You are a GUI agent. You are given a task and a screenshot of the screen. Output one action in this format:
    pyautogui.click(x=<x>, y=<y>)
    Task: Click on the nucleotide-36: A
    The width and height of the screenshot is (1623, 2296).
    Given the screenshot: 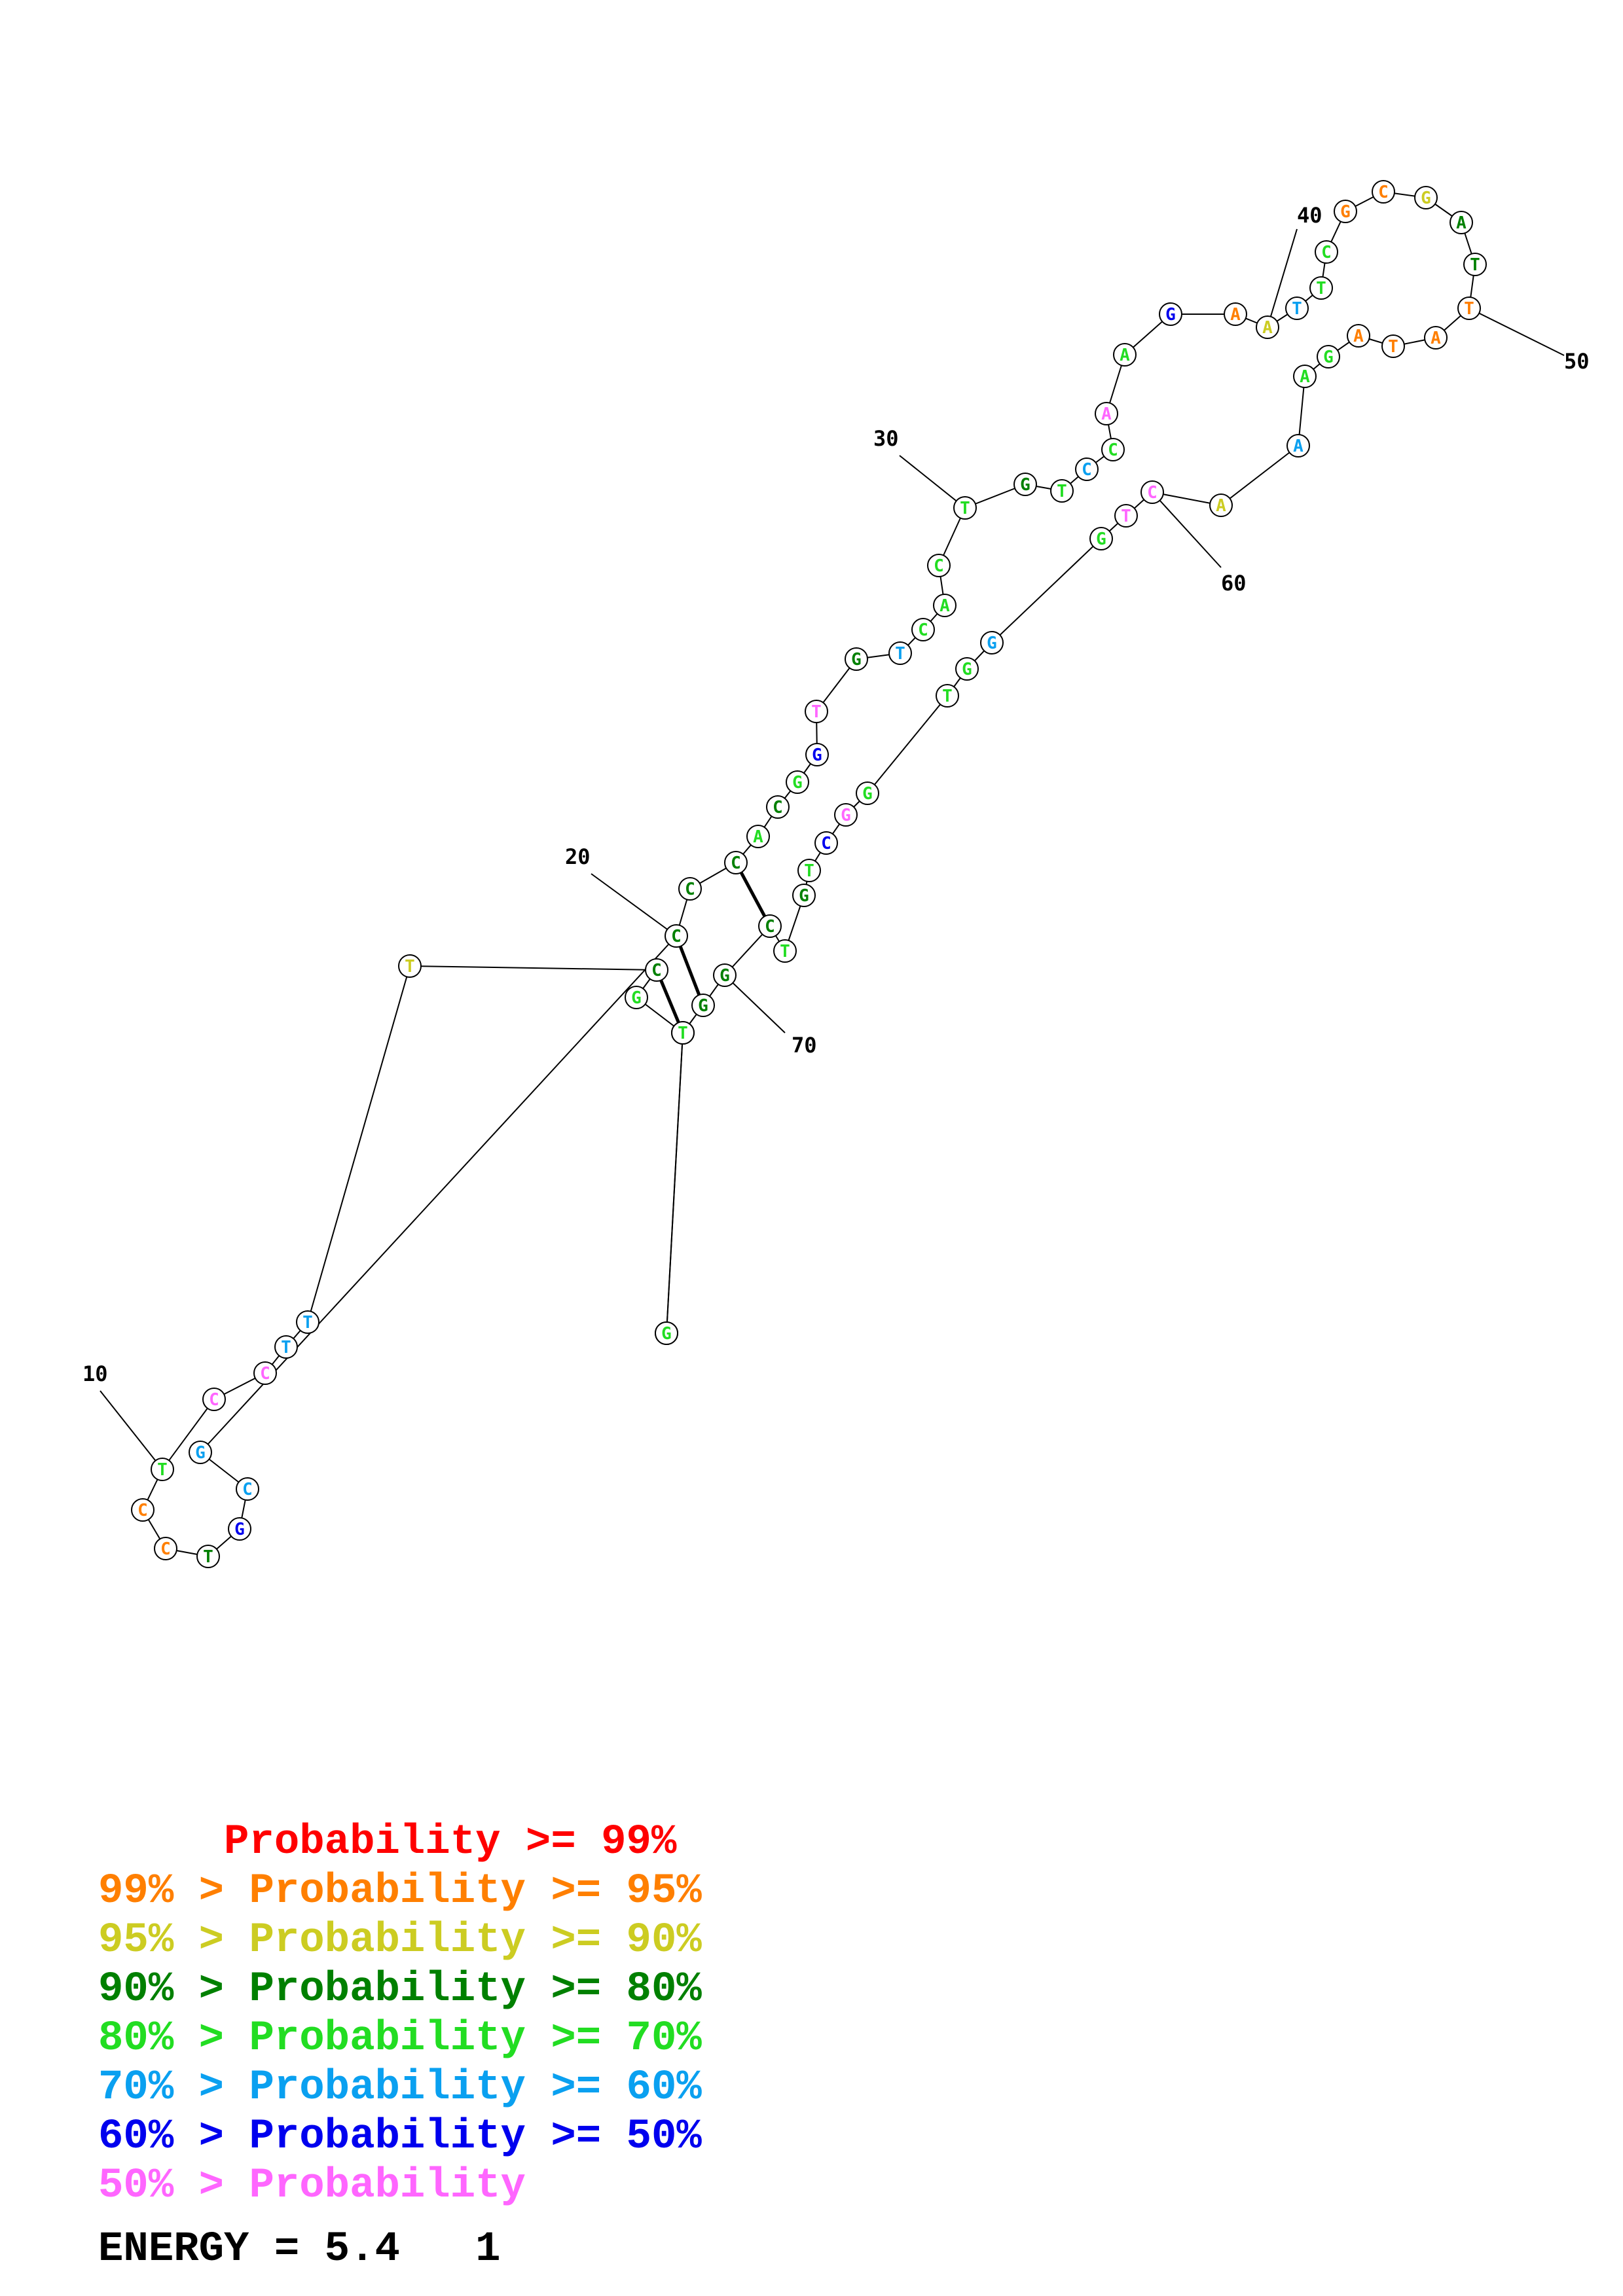 What is the action you would take?
    pyautogui.click(x=1125, y=355)
    